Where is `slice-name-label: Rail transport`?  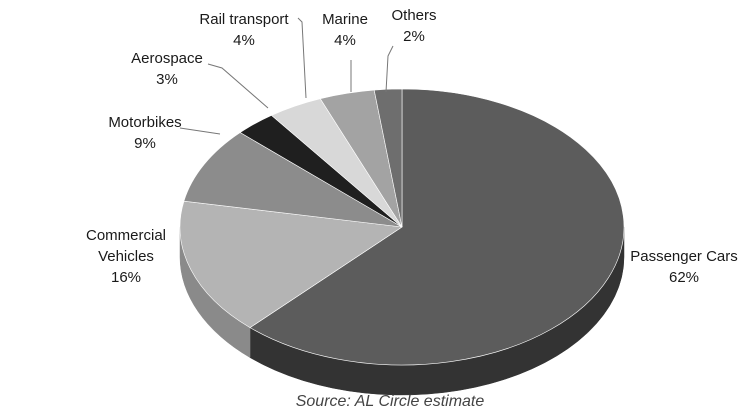 slice-name-label: Rail transport is located at coordinates (244, 19).